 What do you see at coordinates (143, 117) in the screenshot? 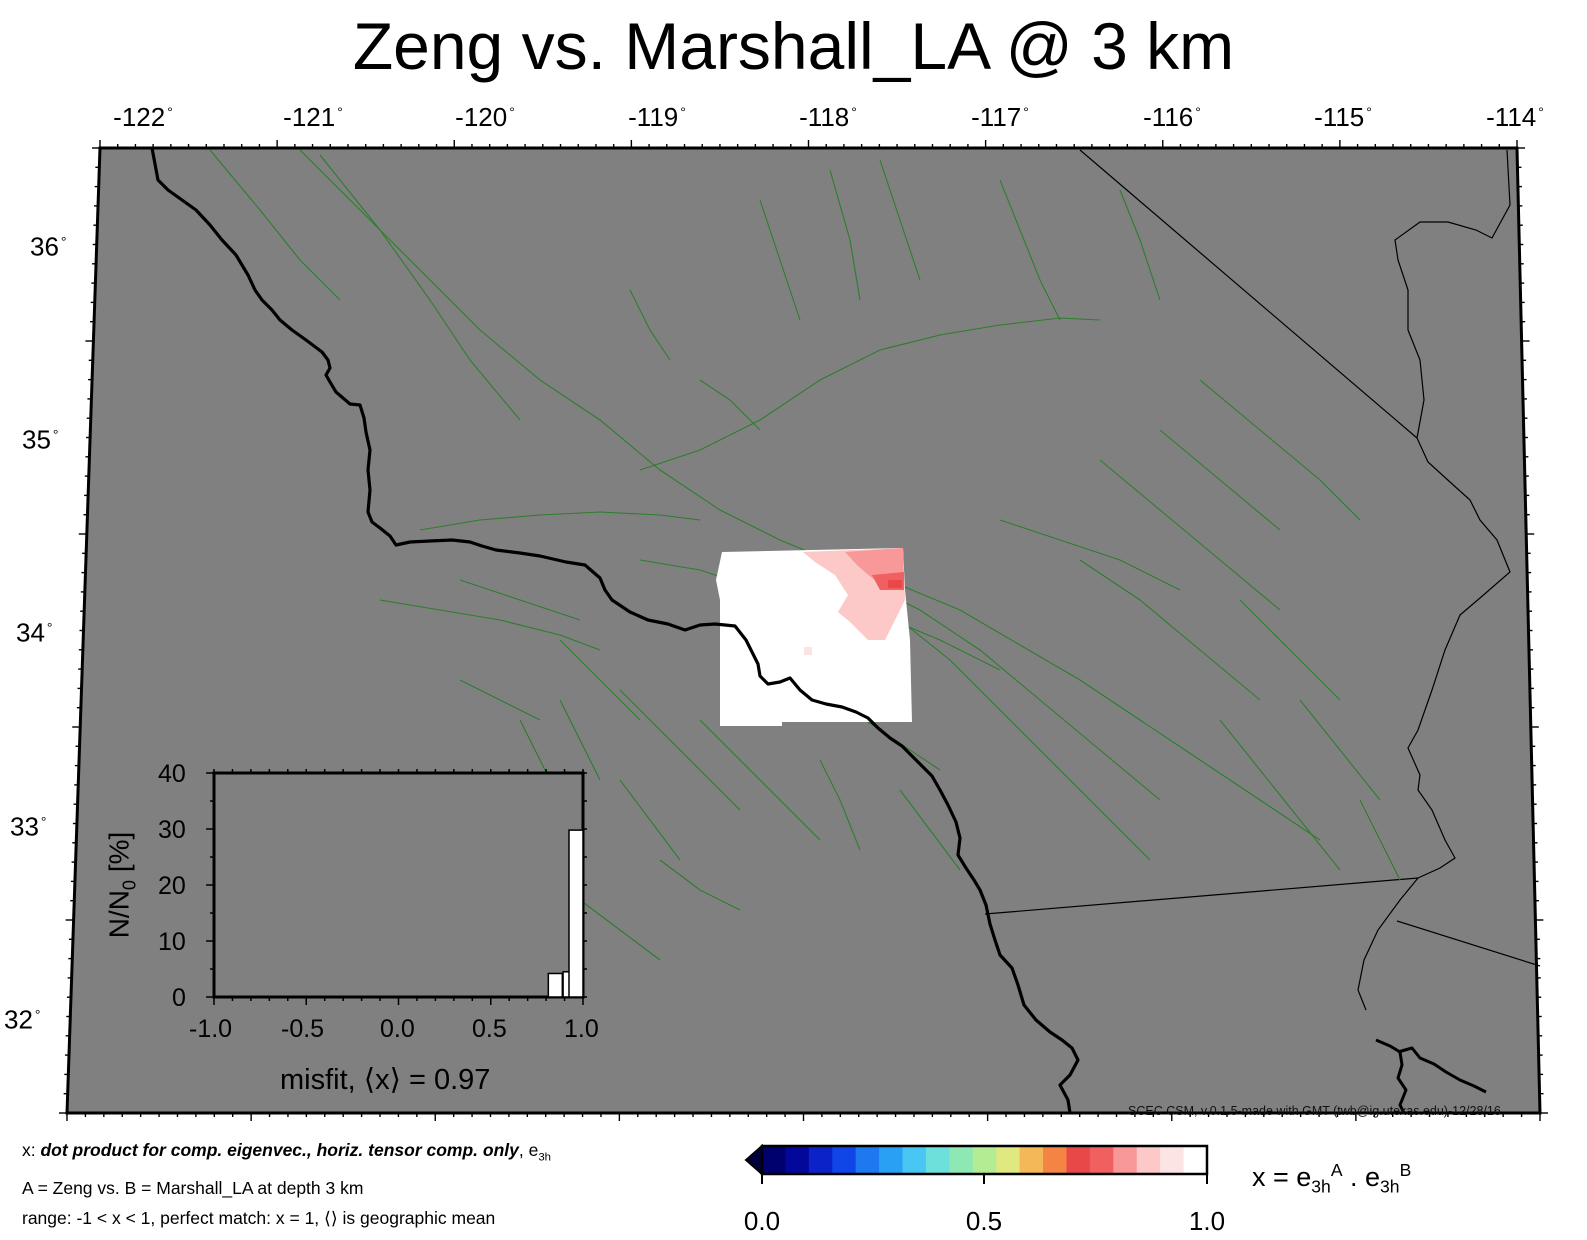
I see `lon-label-122w: -122 °` at bounding box center [143, 117].